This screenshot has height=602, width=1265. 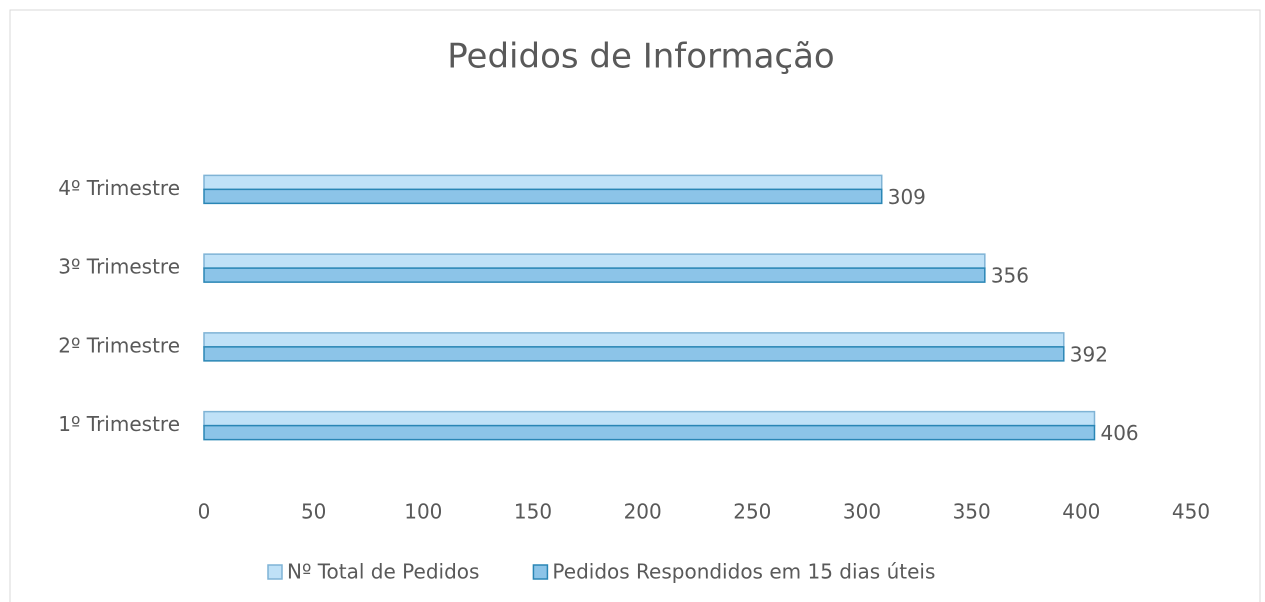 I want to click on x-tick-label: 50, so click(x=313, y=512).